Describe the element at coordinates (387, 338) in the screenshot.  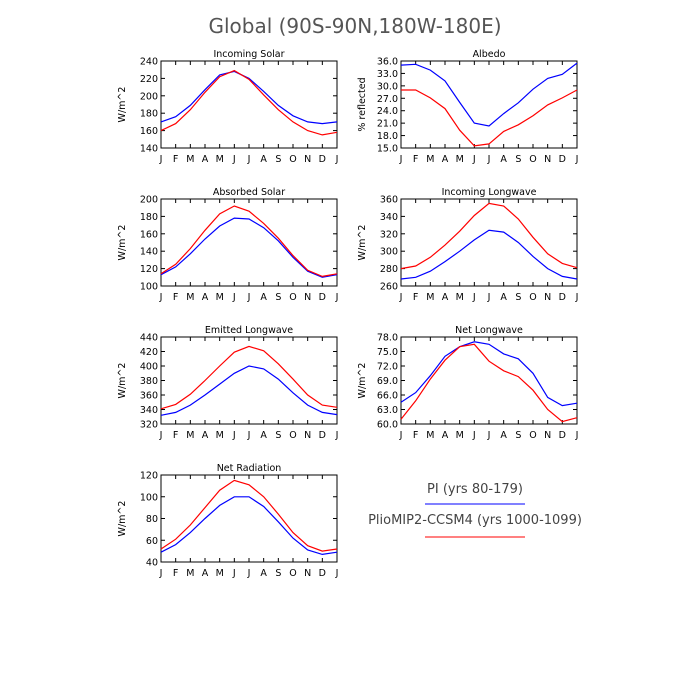
I see `y-tick-label: 78.0` at that location.